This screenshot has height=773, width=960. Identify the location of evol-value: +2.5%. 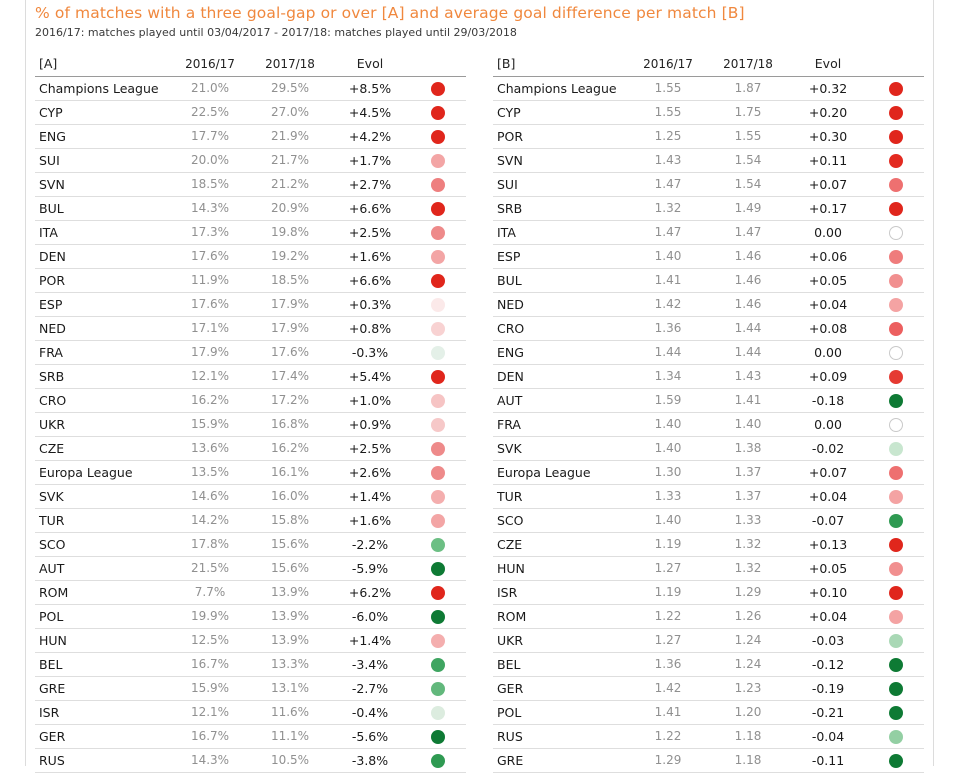
(370, 448).